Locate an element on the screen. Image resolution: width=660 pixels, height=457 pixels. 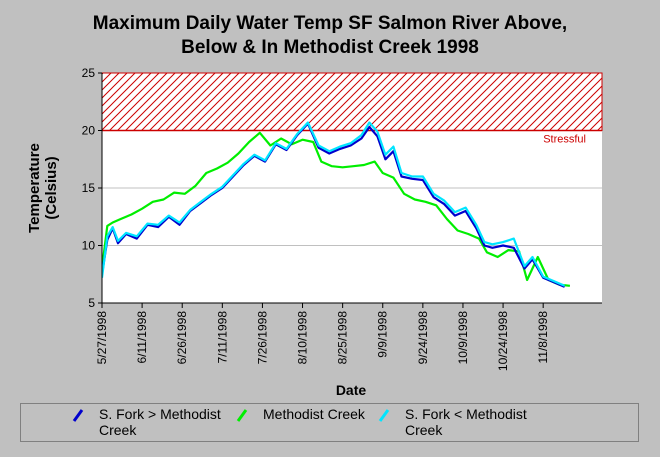
y-tick-label: 15 is located at coordinates (89, 188).